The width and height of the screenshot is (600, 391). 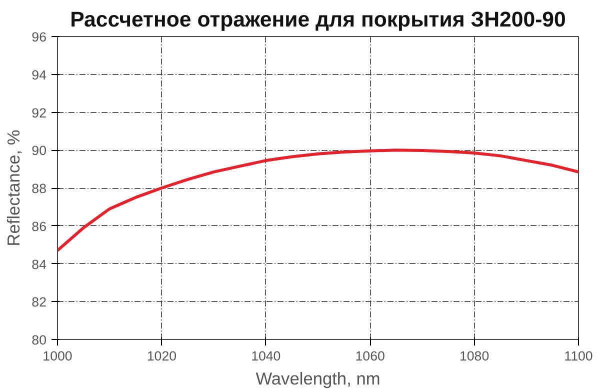 I want to click on y-tick-label: 96, so click(x=39, y=37).